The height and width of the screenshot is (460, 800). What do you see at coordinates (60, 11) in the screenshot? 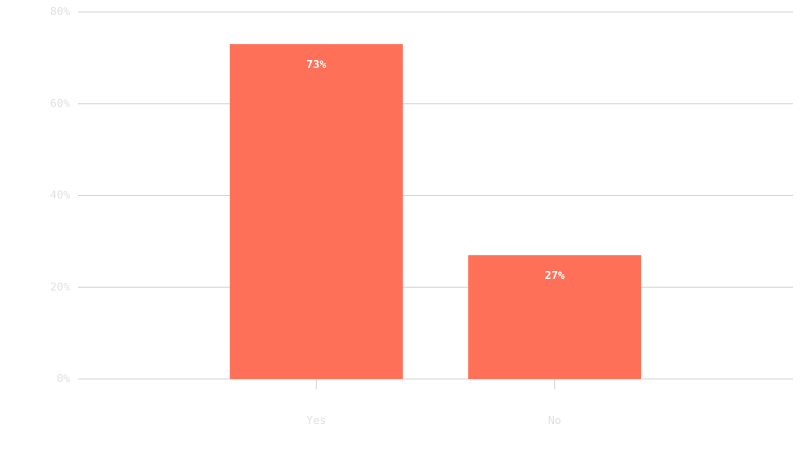
I see `y-tick-label: 80%` at bounding box center [60, 11].